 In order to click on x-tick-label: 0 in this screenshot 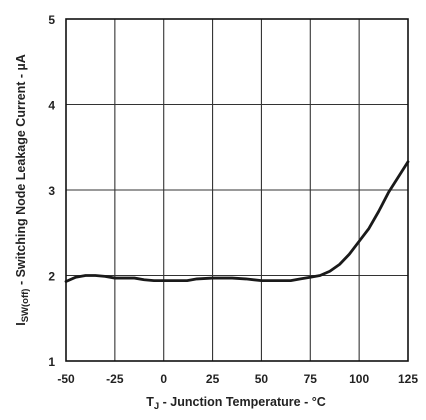, I will do `click(163, 379)`.